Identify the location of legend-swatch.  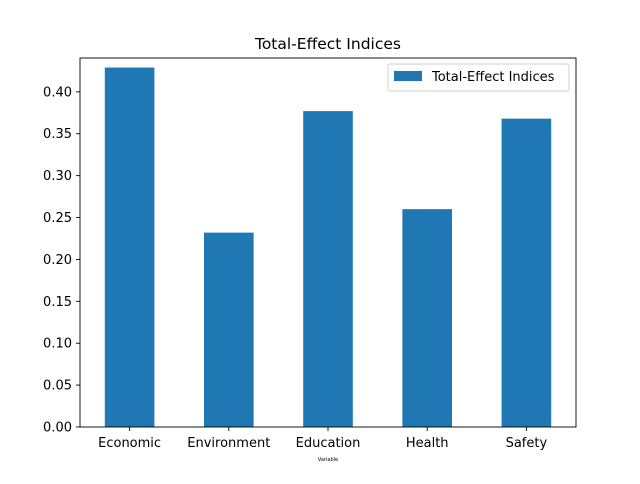
(408, 76).